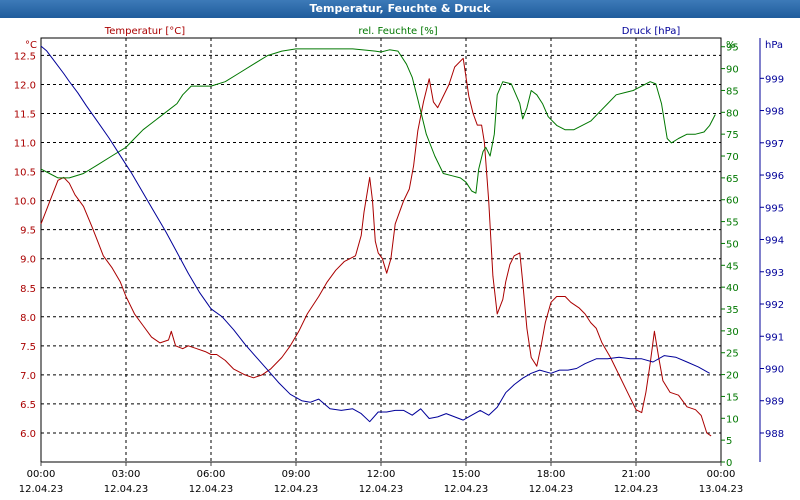  I want to click on legend-temperature: Temperatur [°C], so click(144, 31).